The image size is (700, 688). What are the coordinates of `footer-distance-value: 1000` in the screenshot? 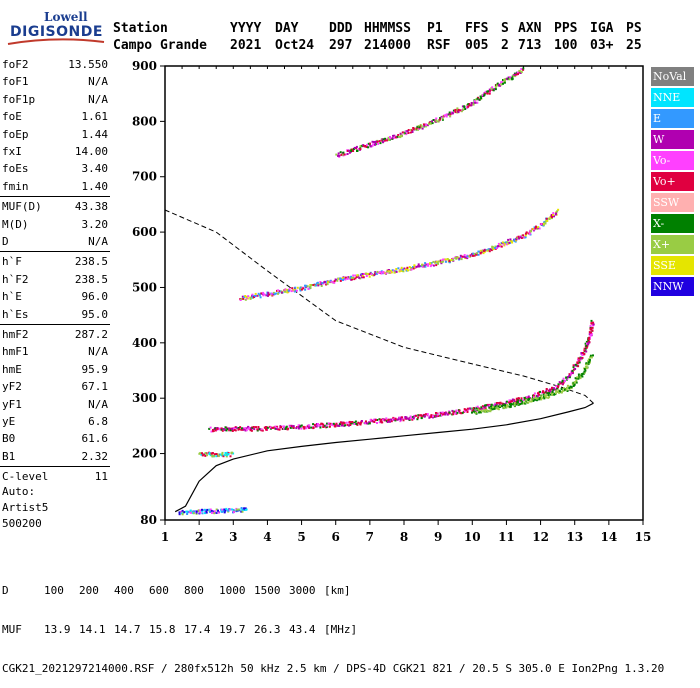 It's located at (232, 590).